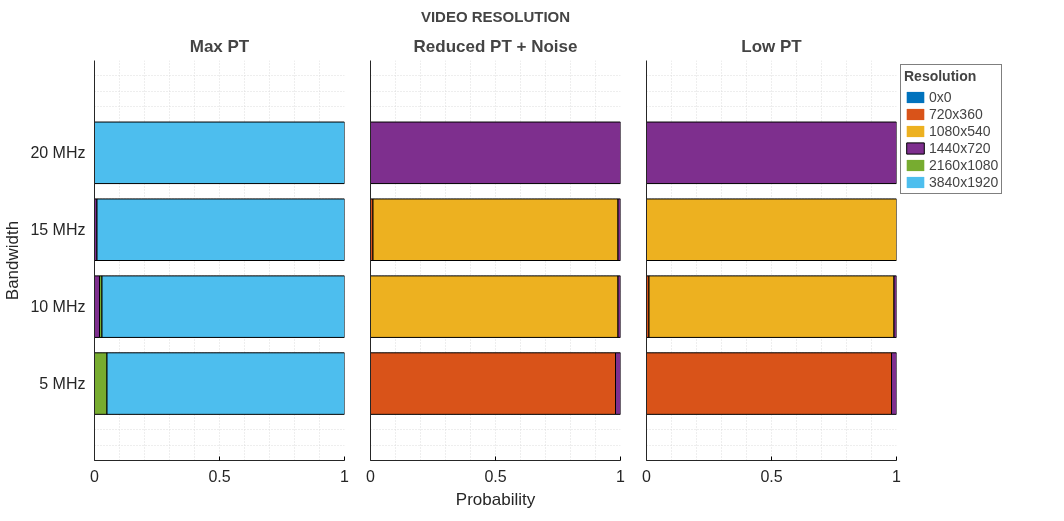 The width and height of the screenshot is (1064, 521). I want to click on legend-label: 2160x1080, so click(964, 165).